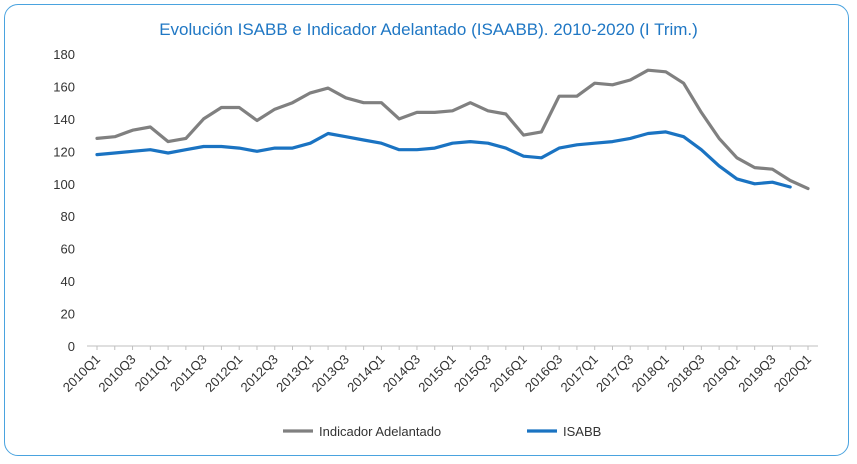  I want to click on x-tick-label: 2016Q1, so click(507, 373).